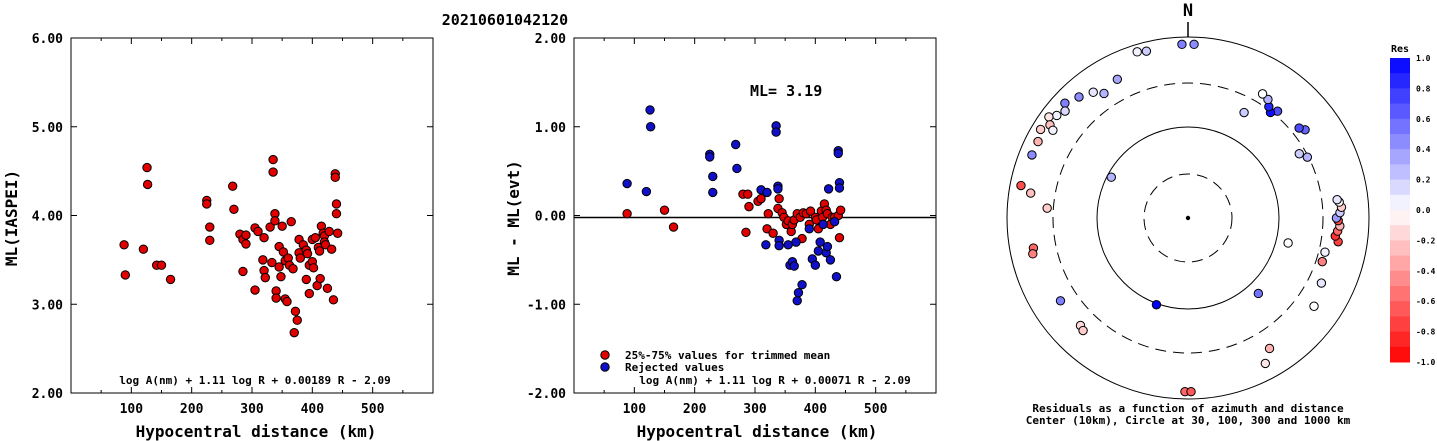 The width and height of the screenshot is (1437, 441). I want to click on colorbar-ticks: 1.0 0.8 0.6 0.4 0.2 0.0 -0.2 -0.4 -0.6 -0.8 -1.0, so click(1425, 210).